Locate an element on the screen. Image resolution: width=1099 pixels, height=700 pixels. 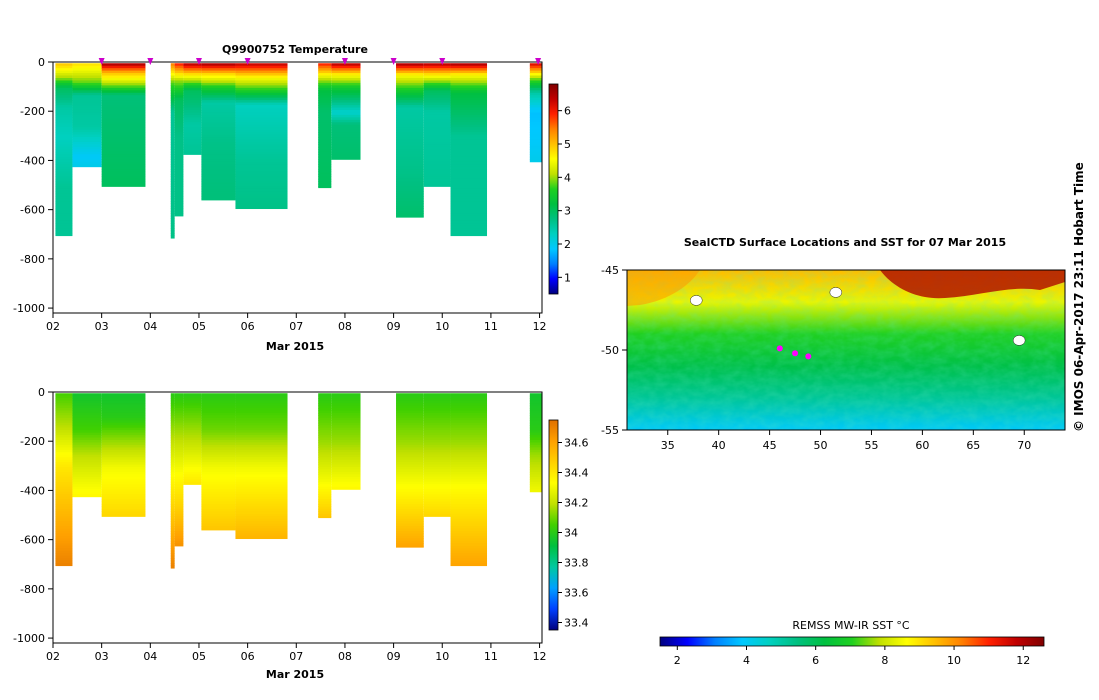
profile-markers is located at coordinates (320, 61).